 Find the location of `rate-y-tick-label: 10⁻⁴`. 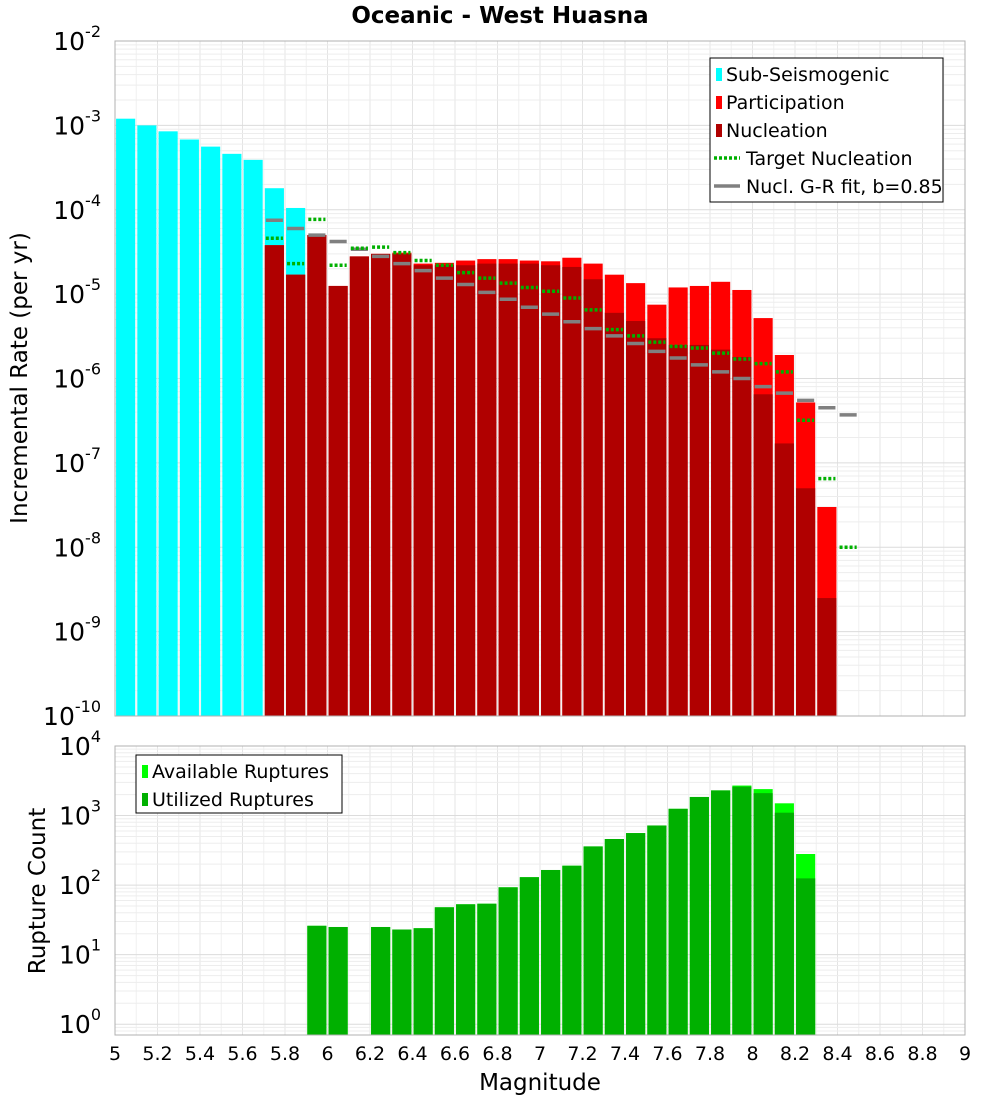

rate-y-tick-label: 10⁻⁴ is located at coordinates (77, 208).